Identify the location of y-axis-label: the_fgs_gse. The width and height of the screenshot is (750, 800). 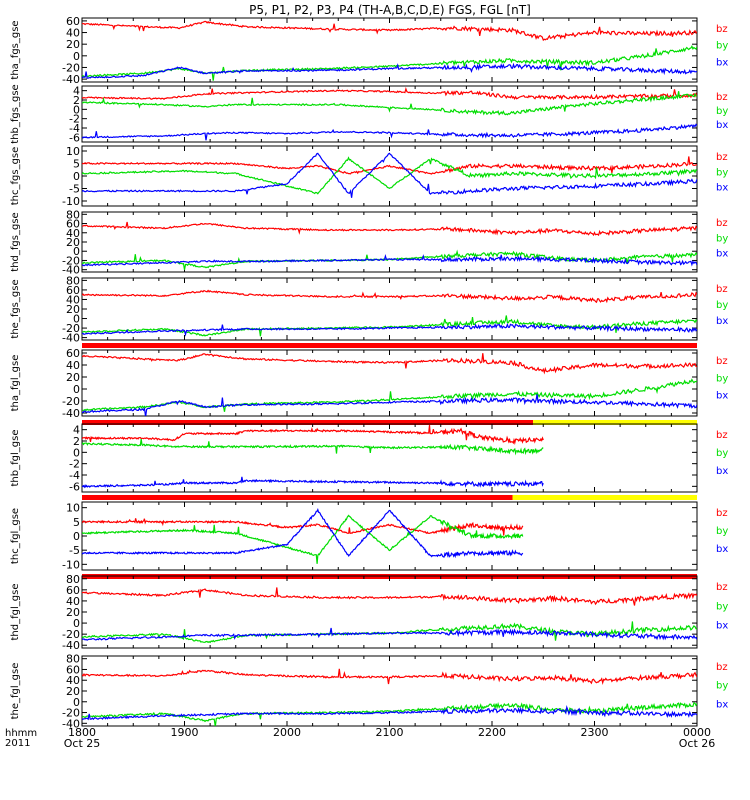
(15, 308).